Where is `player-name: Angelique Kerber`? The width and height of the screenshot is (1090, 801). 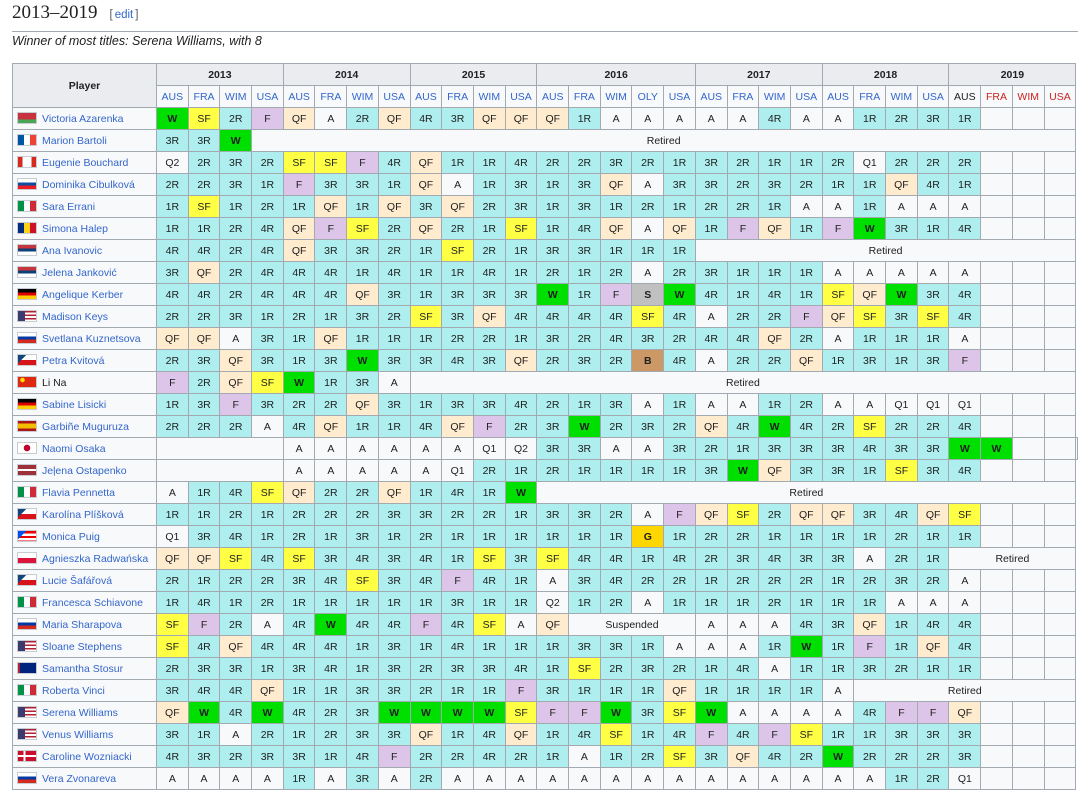 player-name: Angelique Kerber is located at coordinates (83, 295).